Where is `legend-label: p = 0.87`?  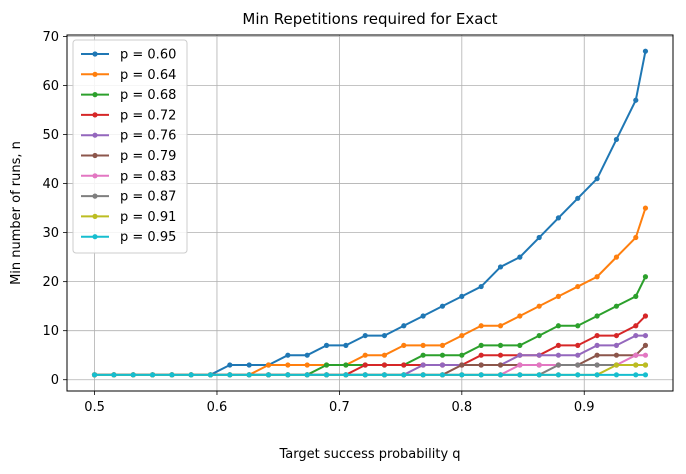 legend-label: p = 0.87 is located at coordinates (148, 197).